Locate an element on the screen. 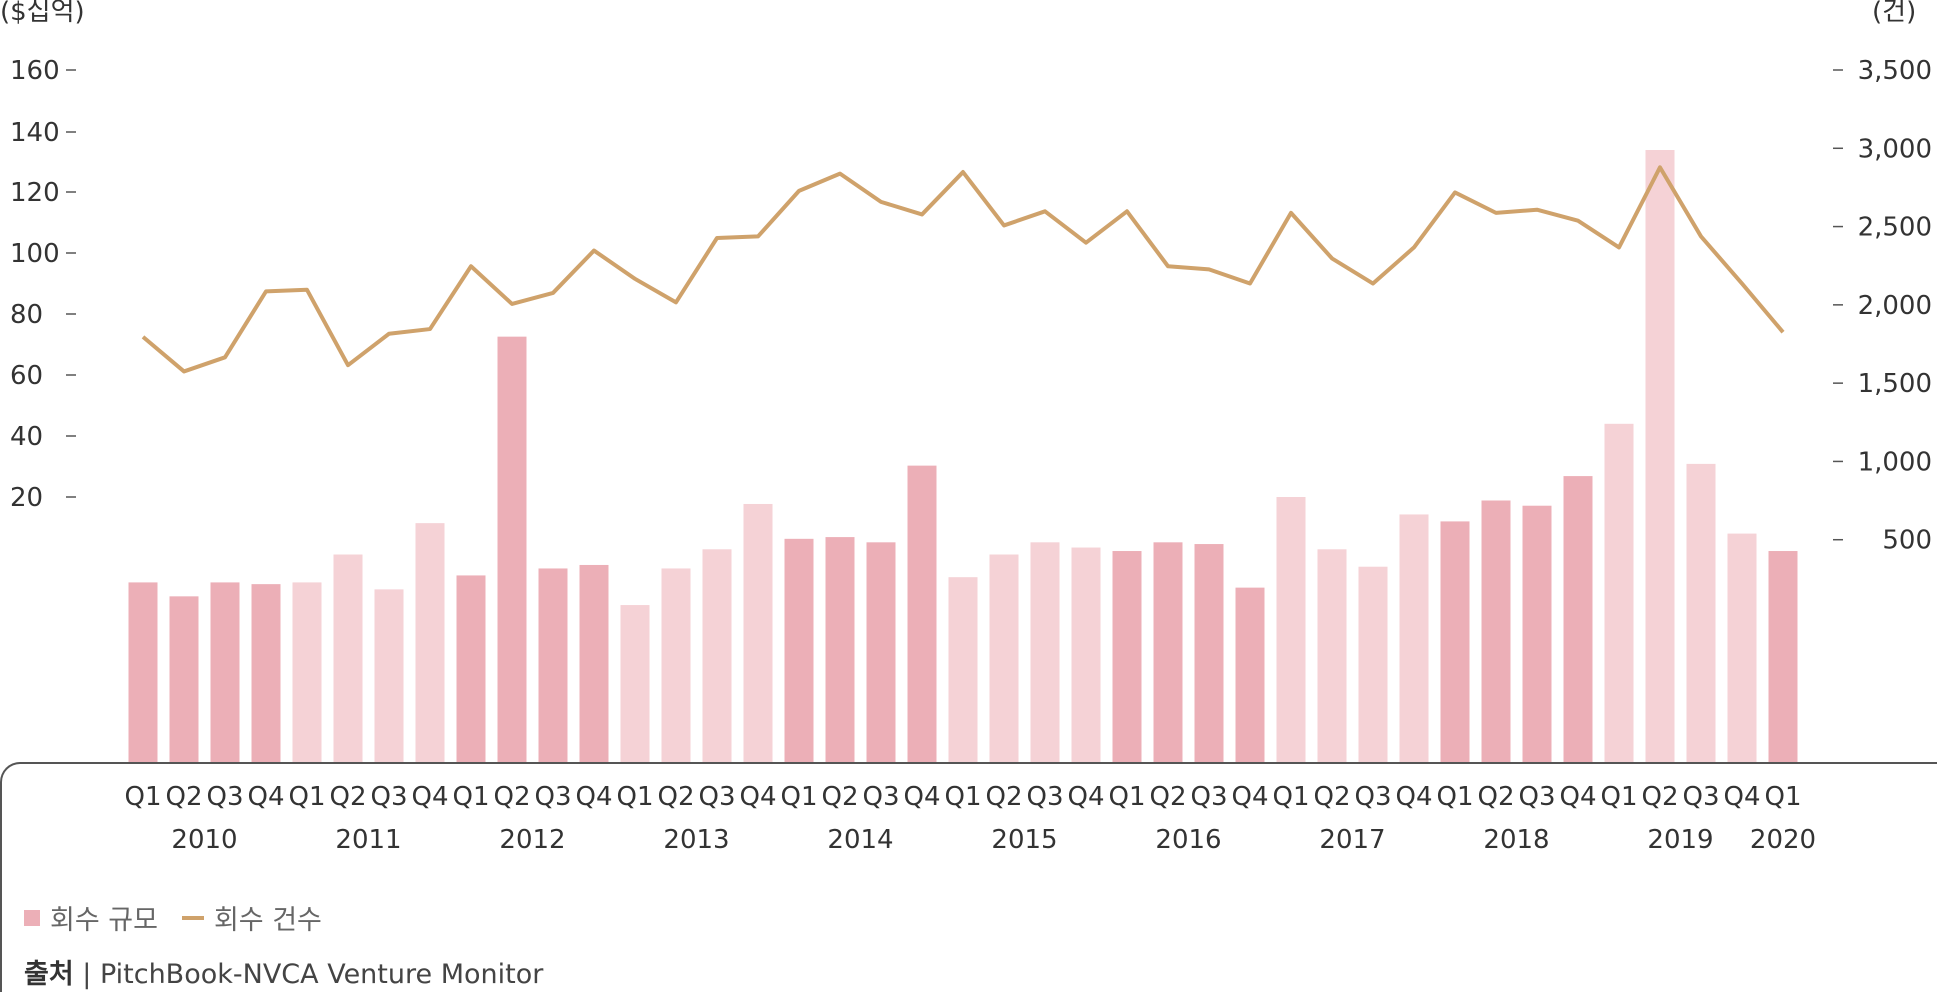  right-tick-label: 3,000 is located at coordinates (1895, 149).